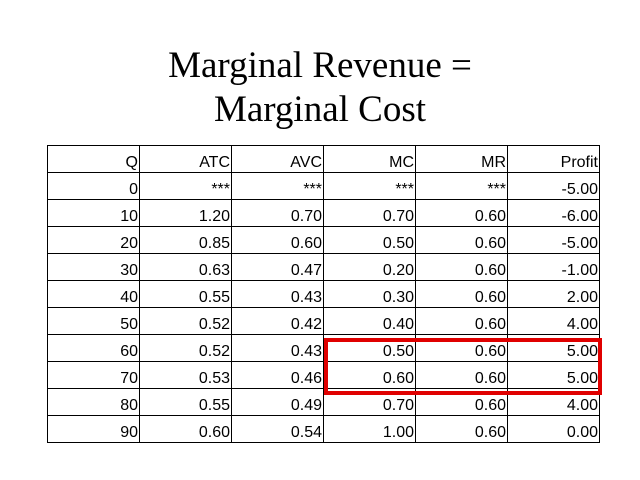  Describe the element at coordinates (369, 429) in the screenshot. I see `cell-mc: 1.00` at that location.